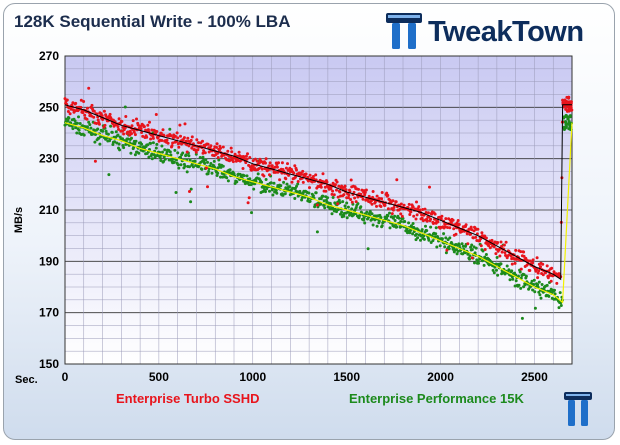 This screenshot has width=620, height=445. Describe the element at coordinates (440, 377) in the screenshot. I see `x-tick-label: 2000` at that location.